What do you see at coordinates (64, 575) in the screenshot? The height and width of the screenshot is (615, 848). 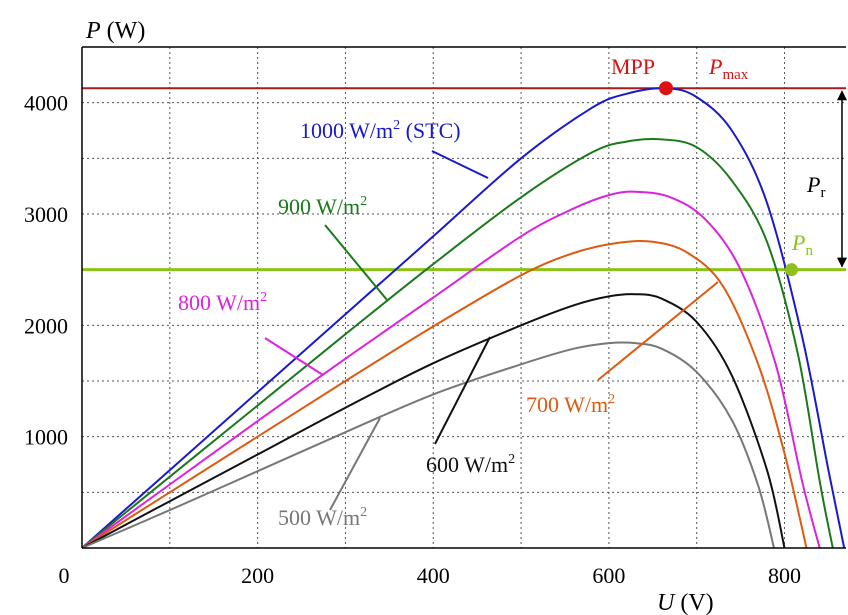 I see `x-tick-label: 0` at bounding box center [64, 575].